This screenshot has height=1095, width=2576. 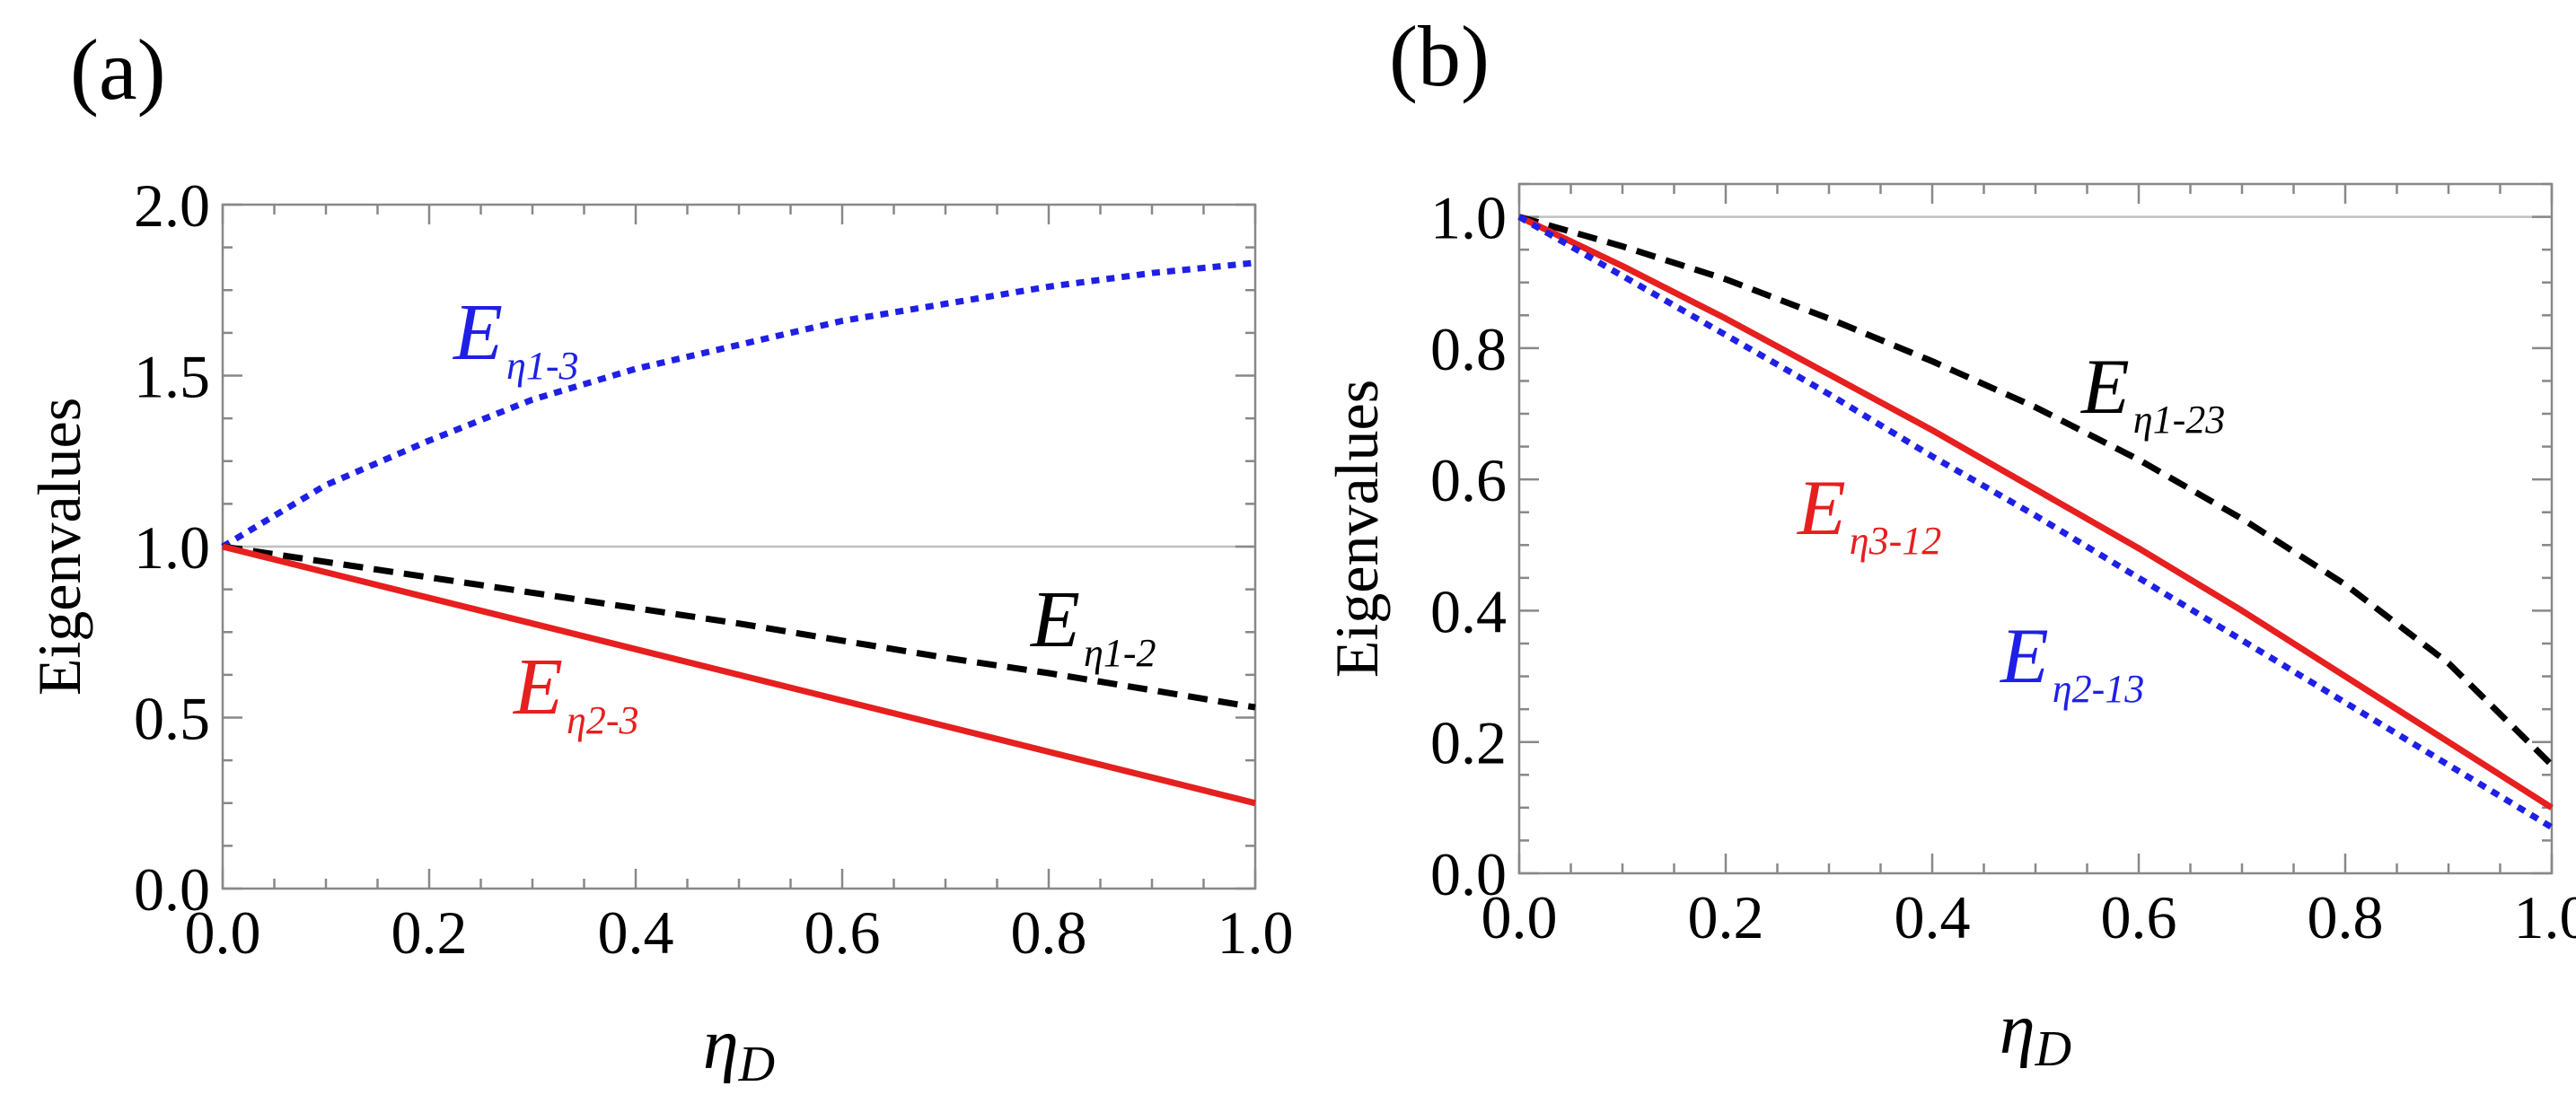 What do you see at coordinates (1439, 56) in the screenshot?
I see `panel-label: (b)` at bounding box center [1439, 56].